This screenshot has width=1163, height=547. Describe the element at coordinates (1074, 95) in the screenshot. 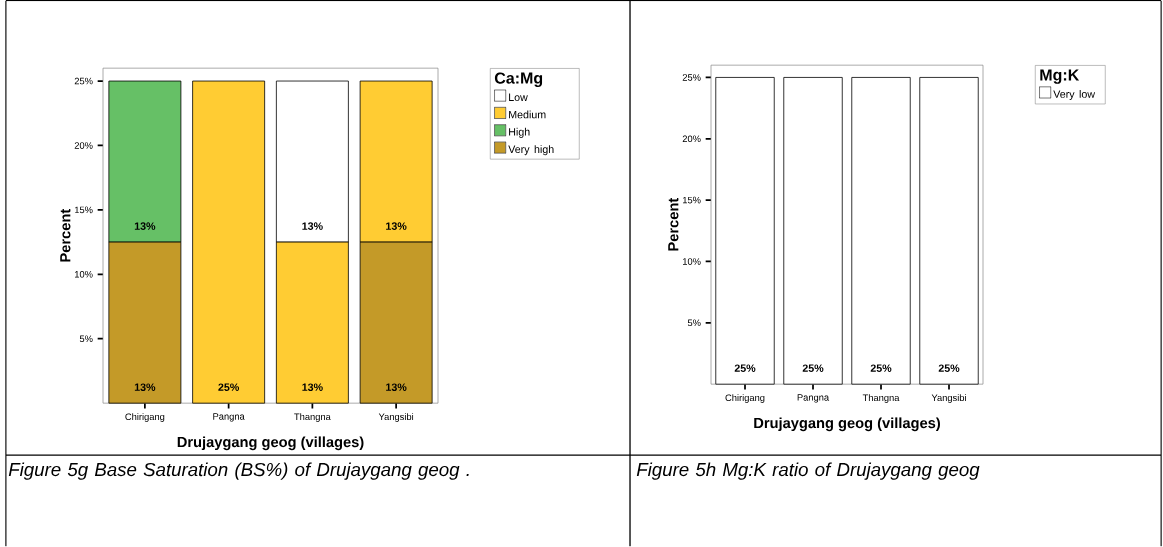

I see `legend-label: Very low` at that location.